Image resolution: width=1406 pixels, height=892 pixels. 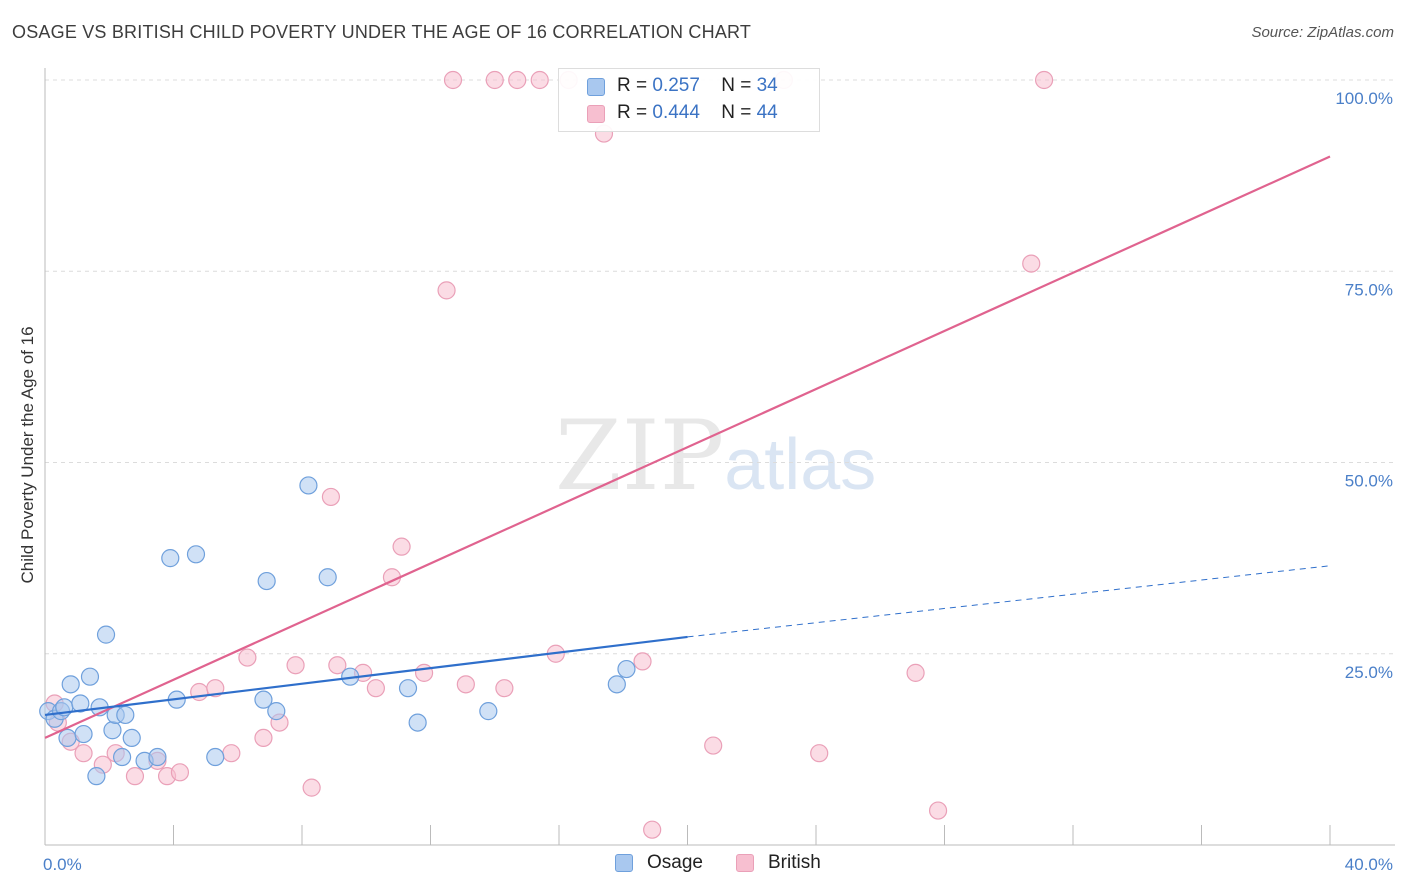 I want to click on bottom-osage-label: Osage, so click(x=675, y=862).